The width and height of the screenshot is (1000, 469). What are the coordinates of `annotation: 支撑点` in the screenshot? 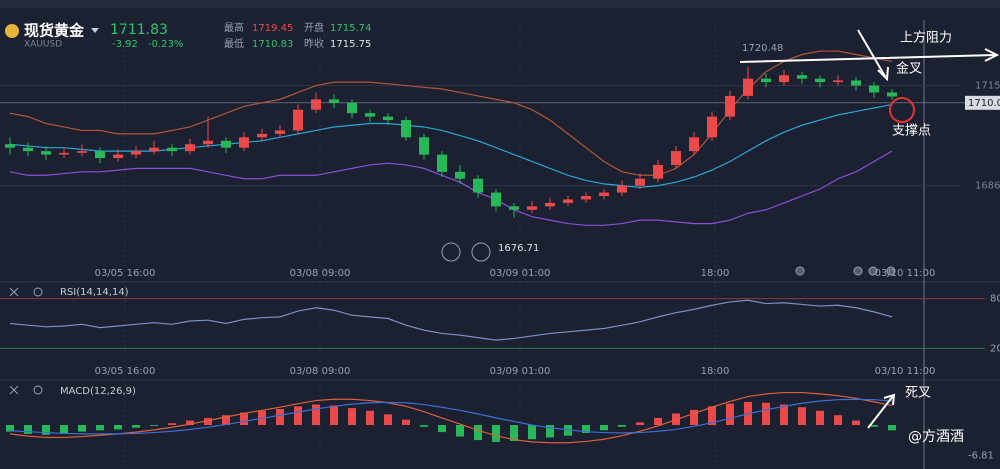 It's located at (911, 131).